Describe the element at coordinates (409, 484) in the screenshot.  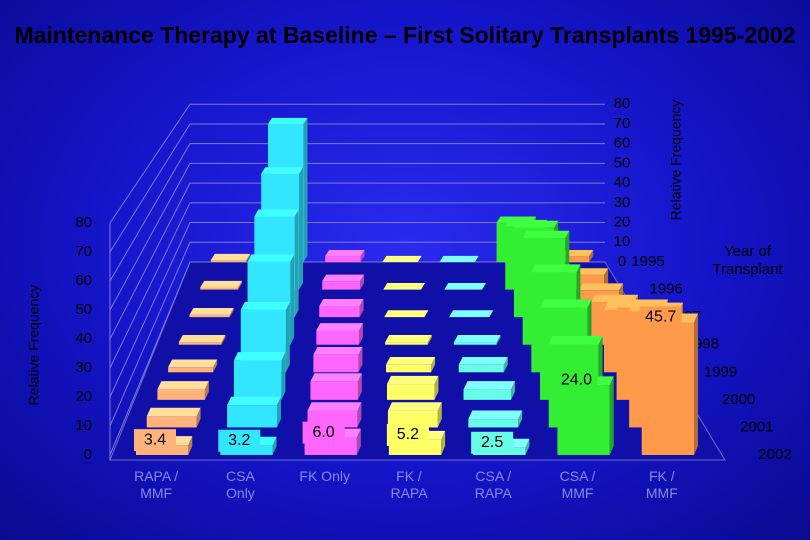
I see `x-tick-label: FK / RAPA` at that location.